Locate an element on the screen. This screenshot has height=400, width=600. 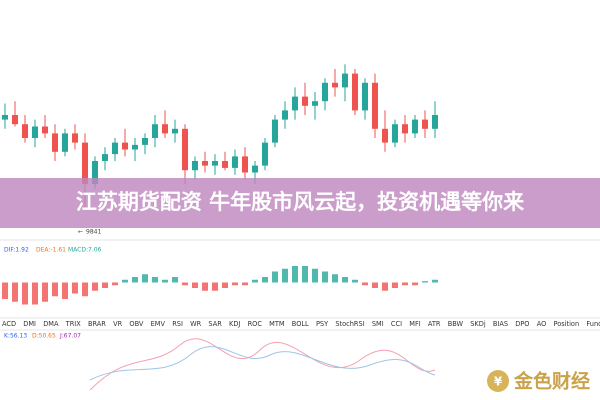
banner-text: 江苏期货配资 牛年股市风云起，投资机遇等你来 is located at coordinates (300, 202).